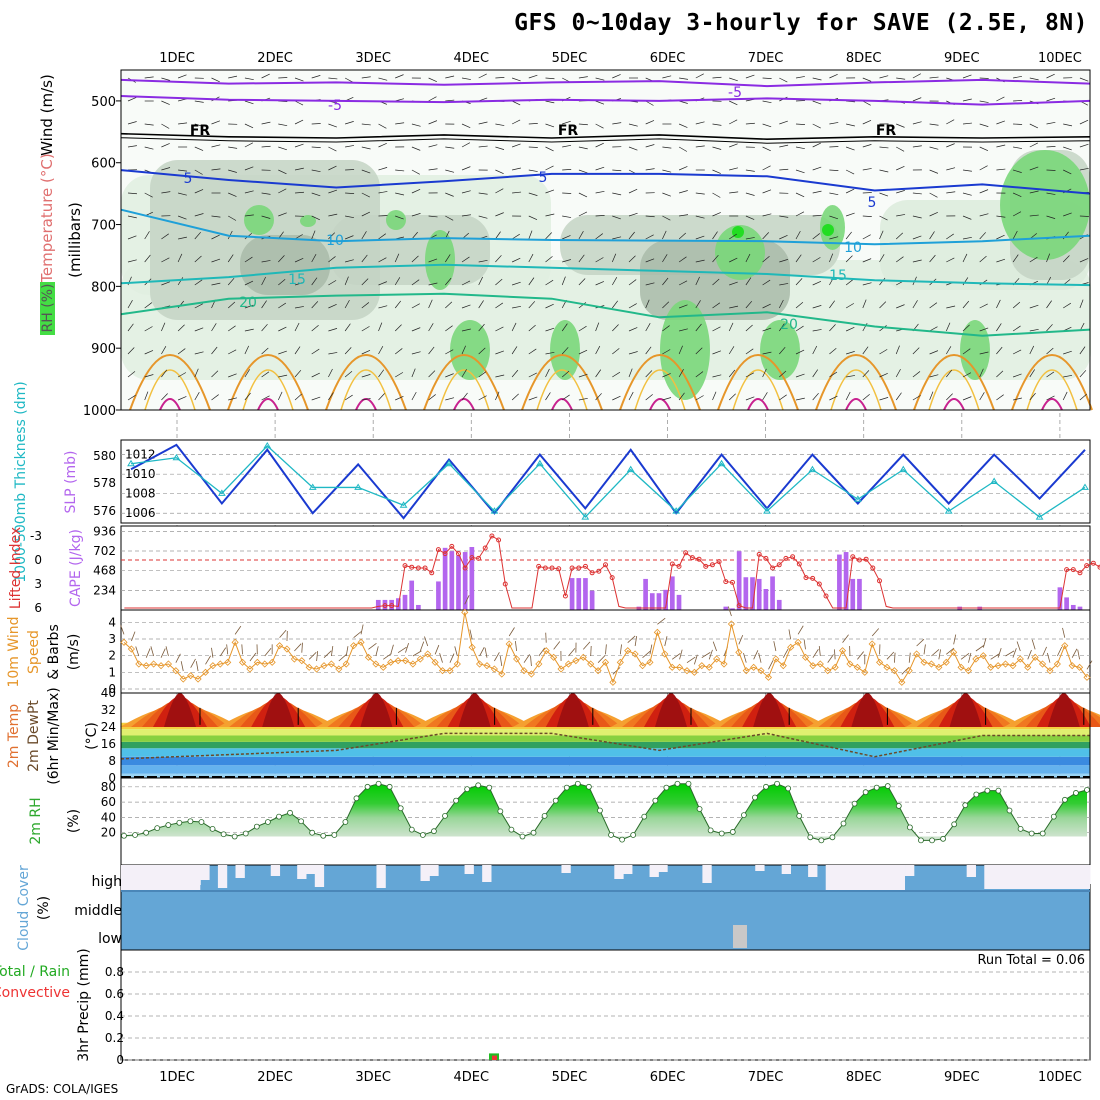  I want to click on isotherm-line, so click(605, 136).